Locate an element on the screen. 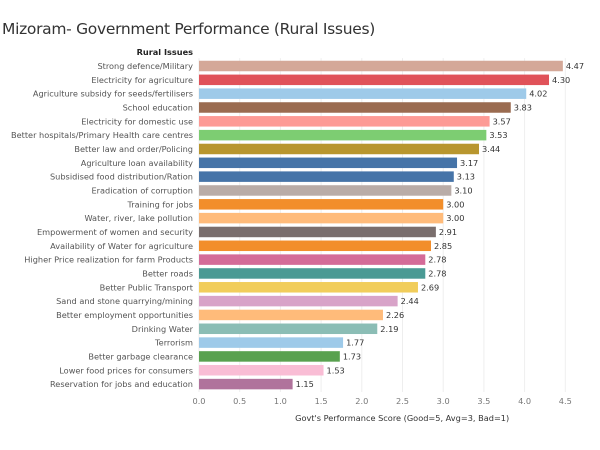  category-label: Lower food prices for consumers is located at coordinates (126, 370).